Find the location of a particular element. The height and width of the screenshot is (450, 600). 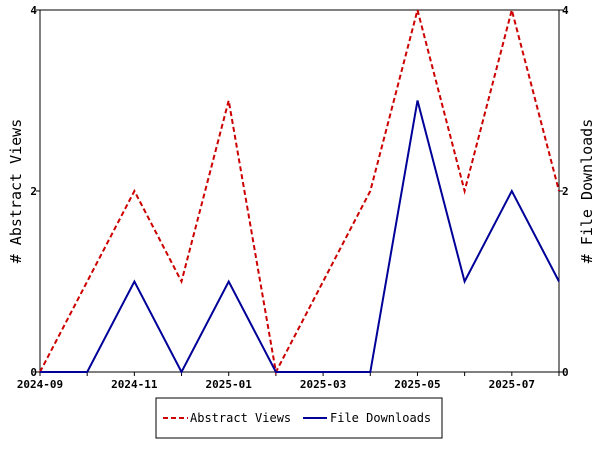

legend-box is located at coordinates (299, 418).